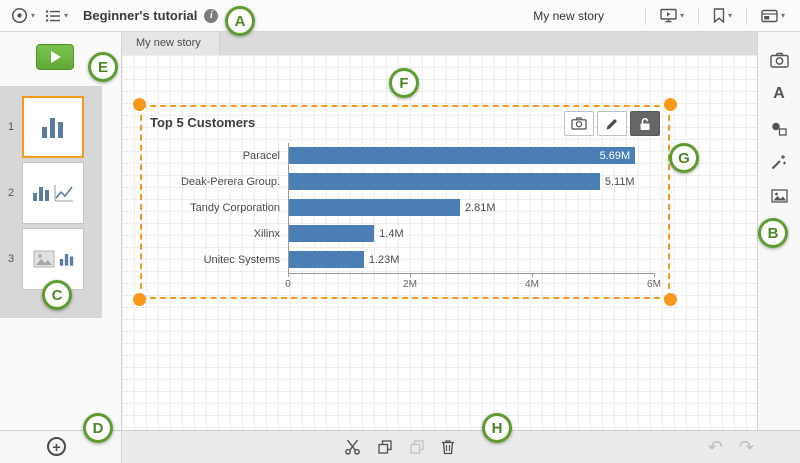 Image resolution: width=800 pixels, height=463 pixels. Describe the element at coordinates (473, 284) in the screenshot. I see `x-axis: 0 2M 4M 6M` at that location.